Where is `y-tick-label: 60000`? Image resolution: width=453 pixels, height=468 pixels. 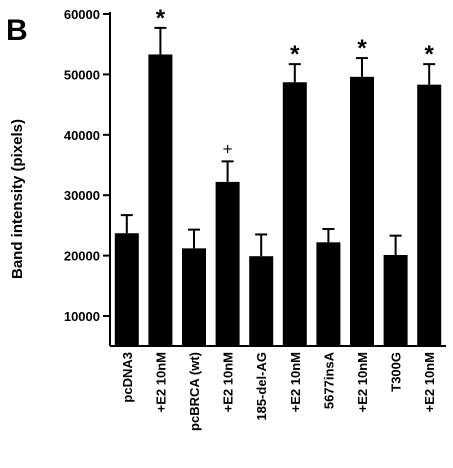 y-tick-label: 60000 is located at coordinates (82, 14).